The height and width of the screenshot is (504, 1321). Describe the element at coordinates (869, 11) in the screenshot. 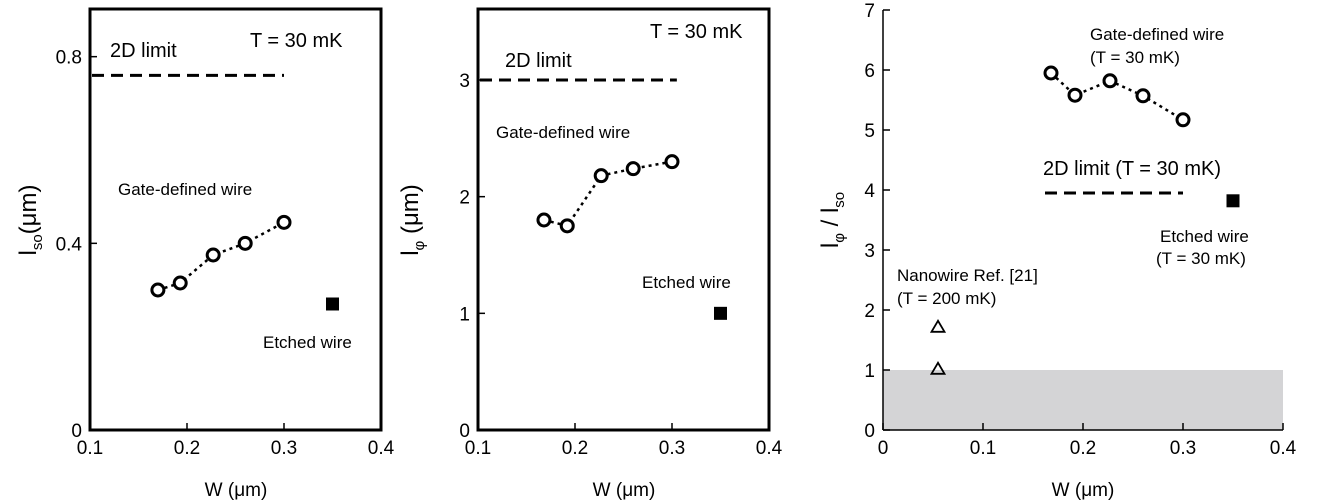

I see `y-tick-label: 7` at that location.